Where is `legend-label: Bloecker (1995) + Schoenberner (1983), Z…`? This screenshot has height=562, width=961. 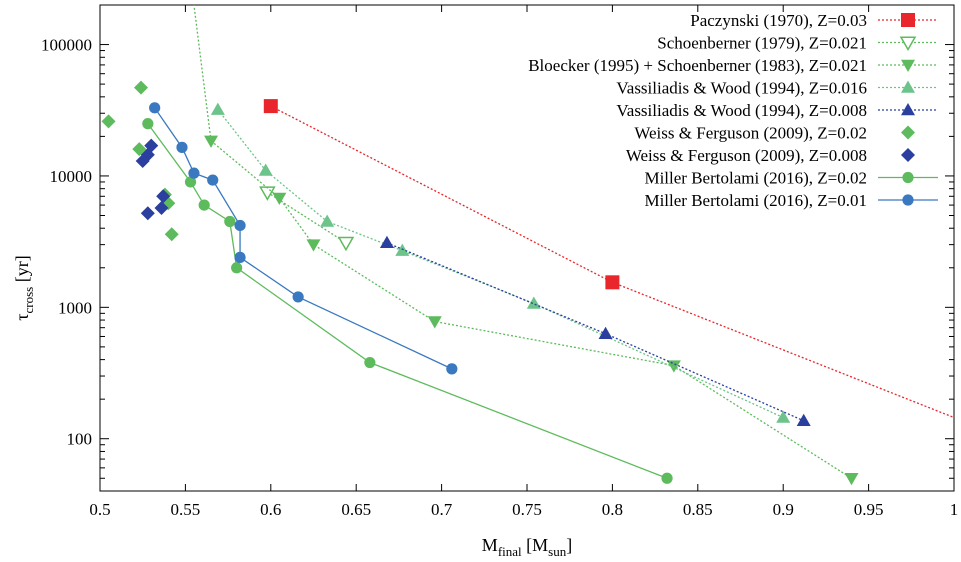 legend-label: Bloecker (1995) + Schoenberner (1983), Z… is located at coordinates (697, 65).